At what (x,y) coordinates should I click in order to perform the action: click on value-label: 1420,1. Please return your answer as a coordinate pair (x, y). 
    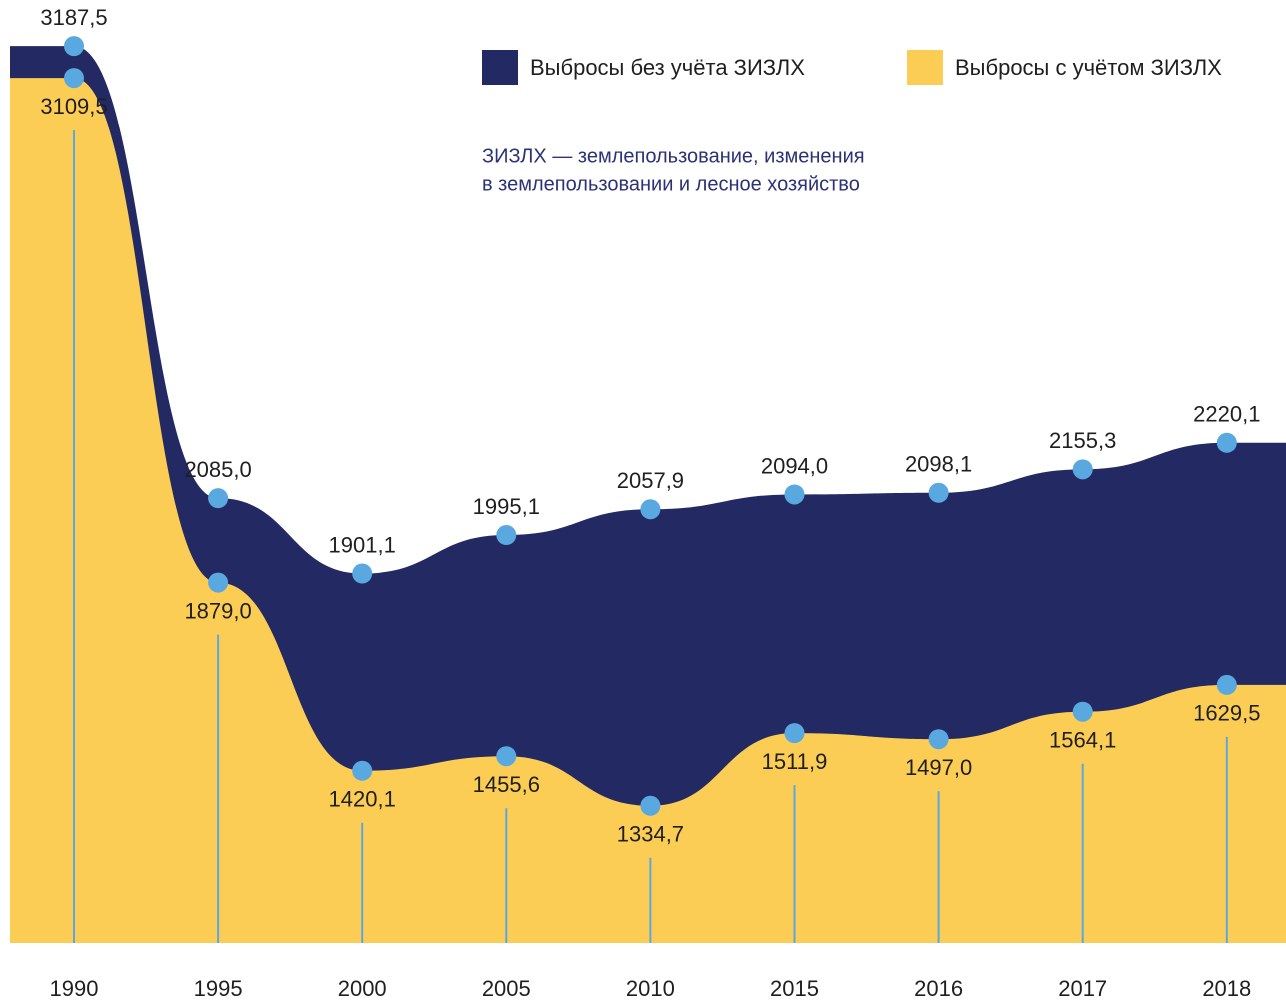
    Looking at the image, I should click on (362, 799).